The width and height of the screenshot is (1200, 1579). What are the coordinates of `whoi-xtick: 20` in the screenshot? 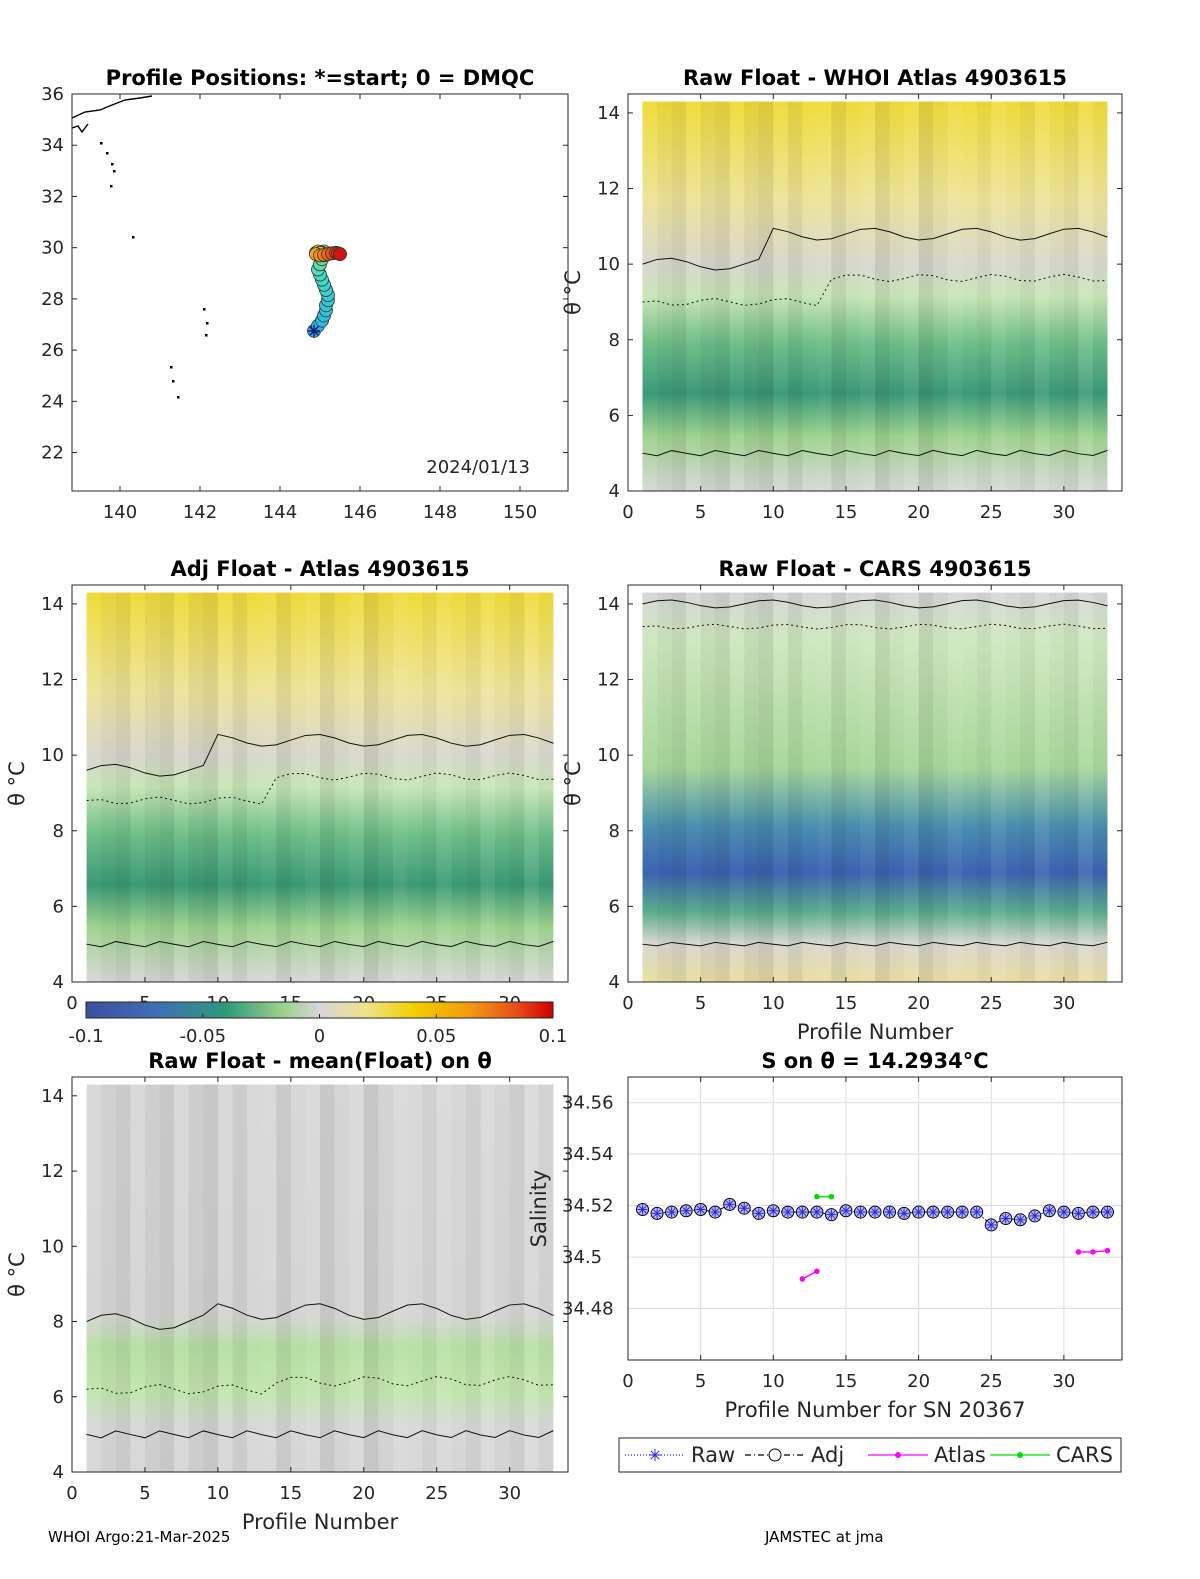 It's located at (918, 512).